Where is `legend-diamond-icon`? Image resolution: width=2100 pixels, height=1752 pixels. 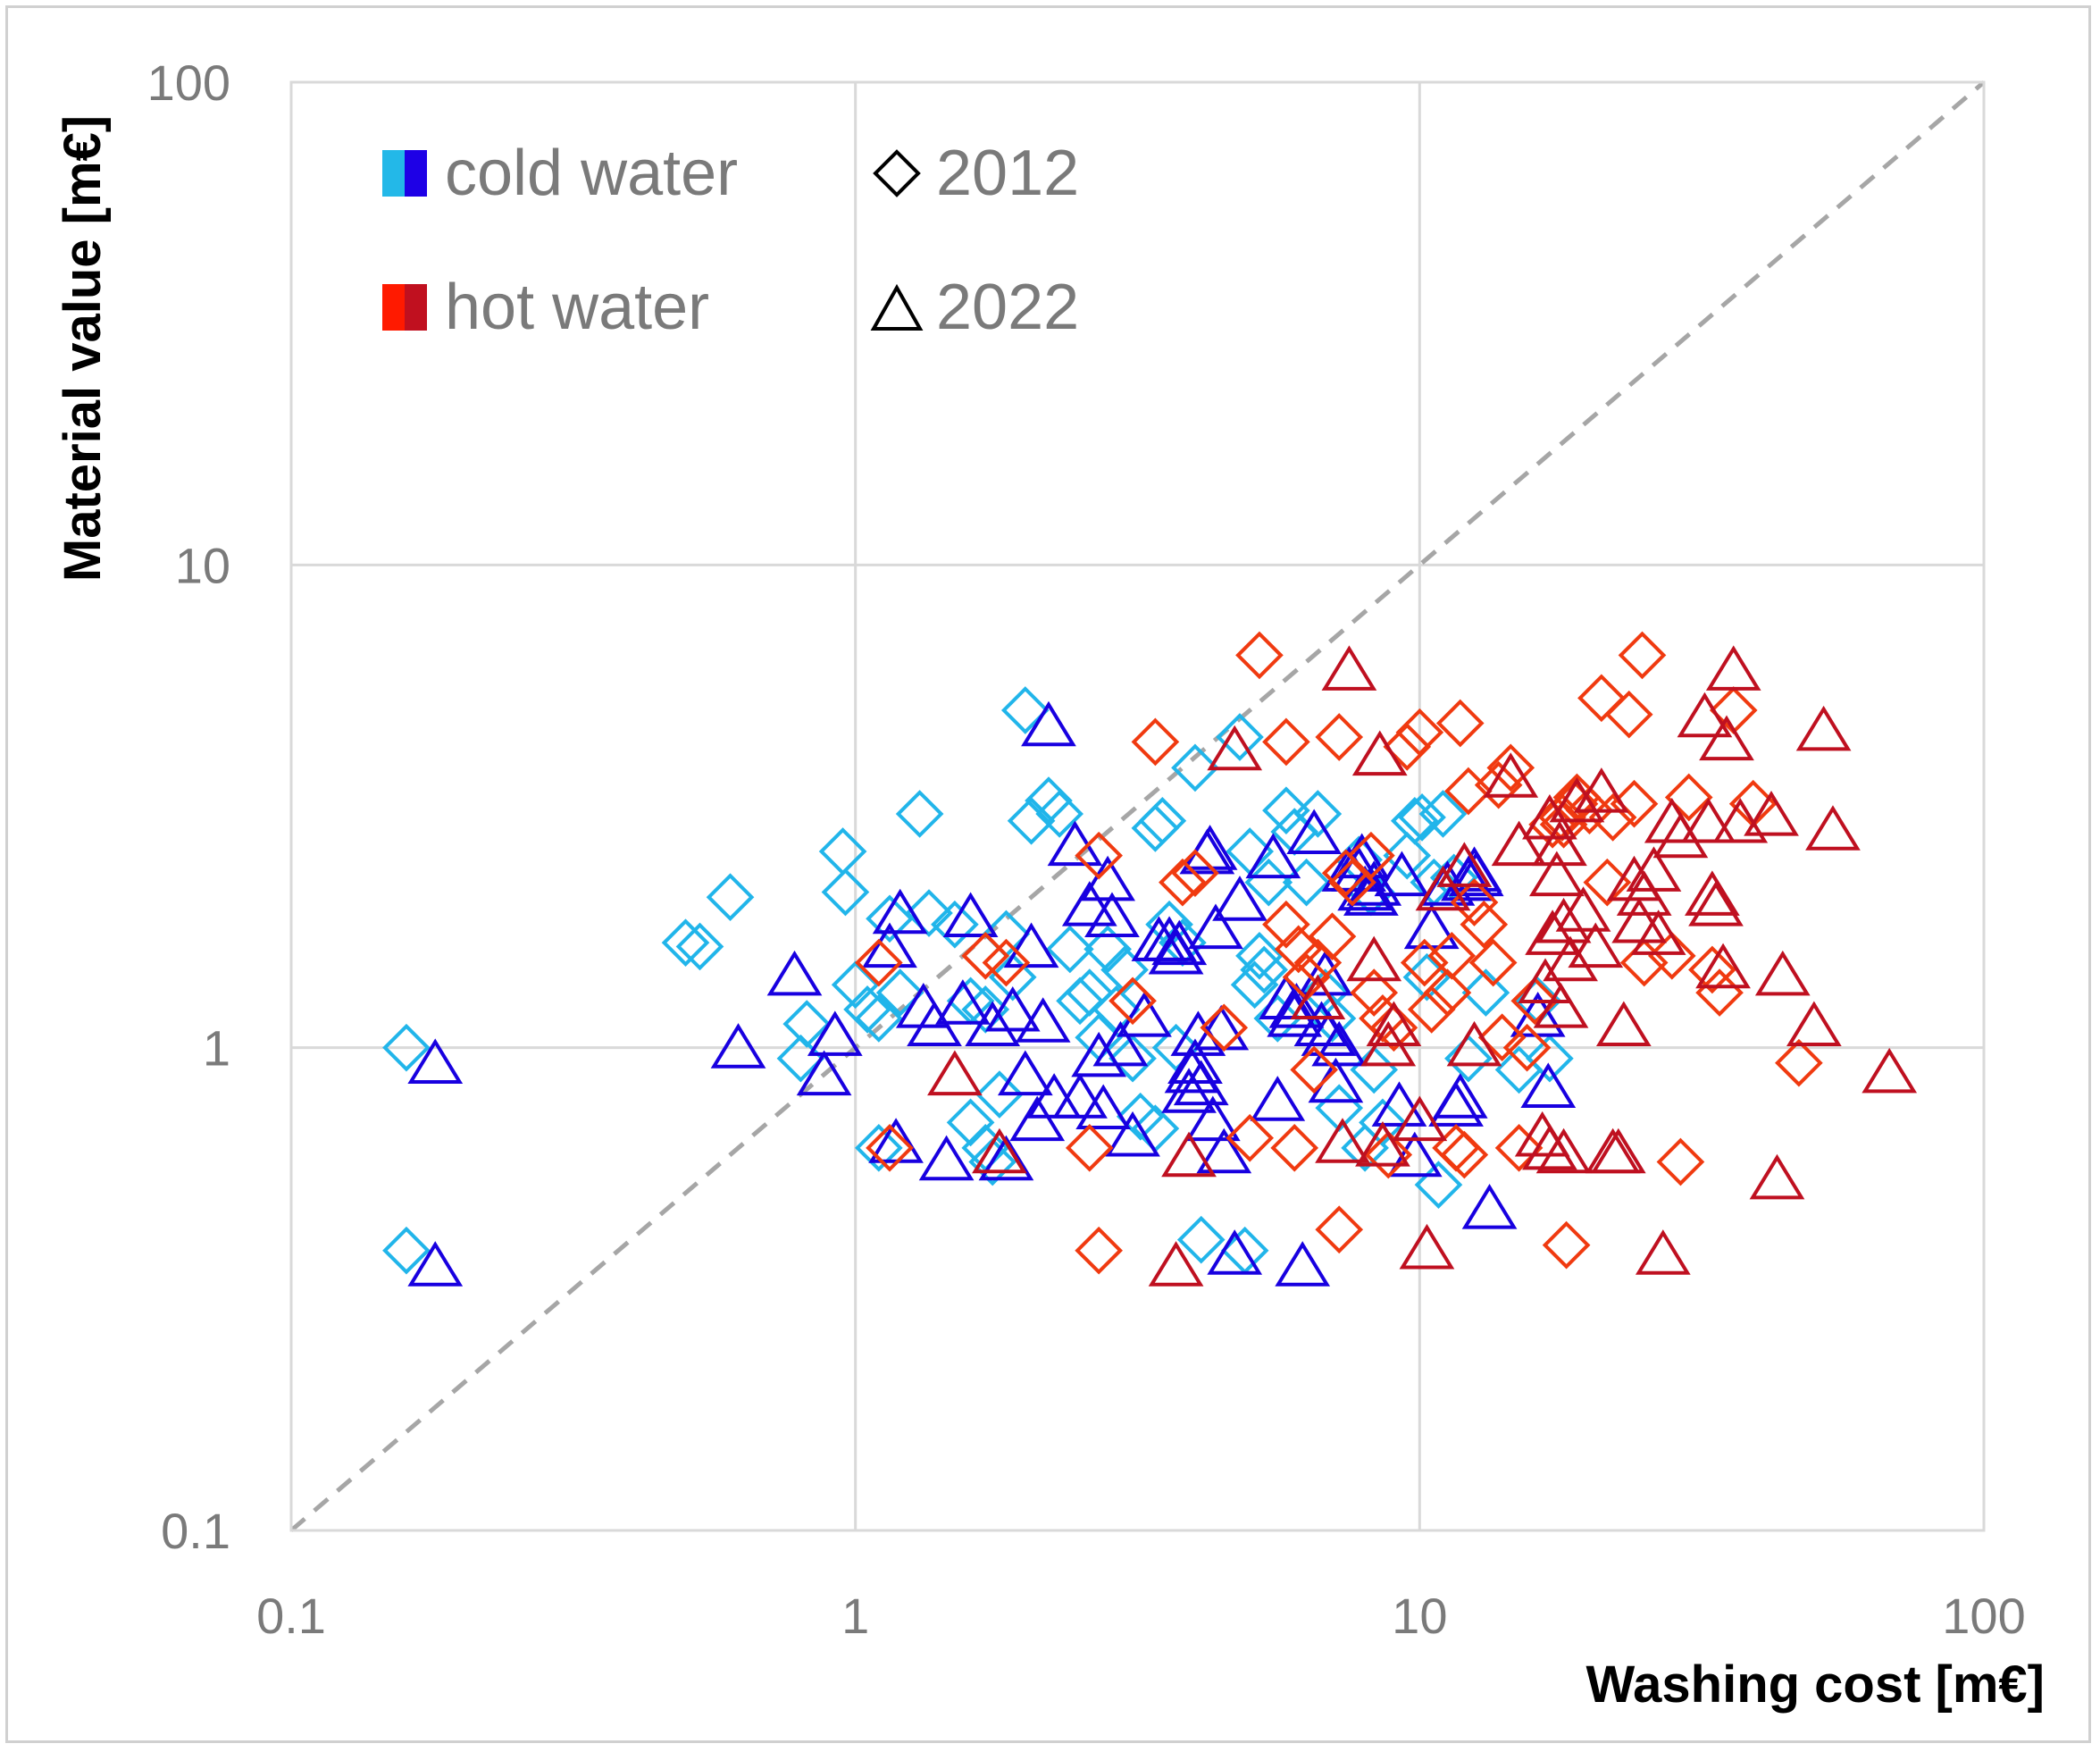 legend-diamond-icon is located at coordinates (897, 173).